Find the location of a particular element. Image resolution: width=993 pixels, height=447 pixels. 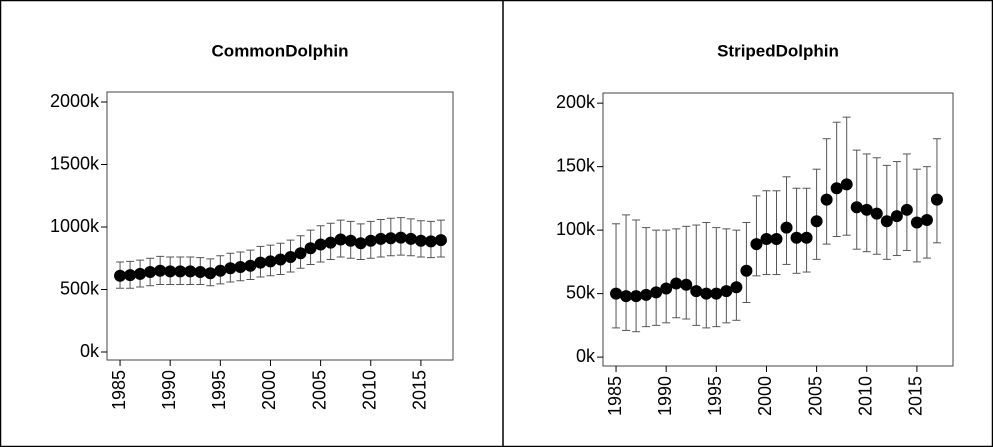

y-tick-label: 150k is located at coordinates (576, 165).